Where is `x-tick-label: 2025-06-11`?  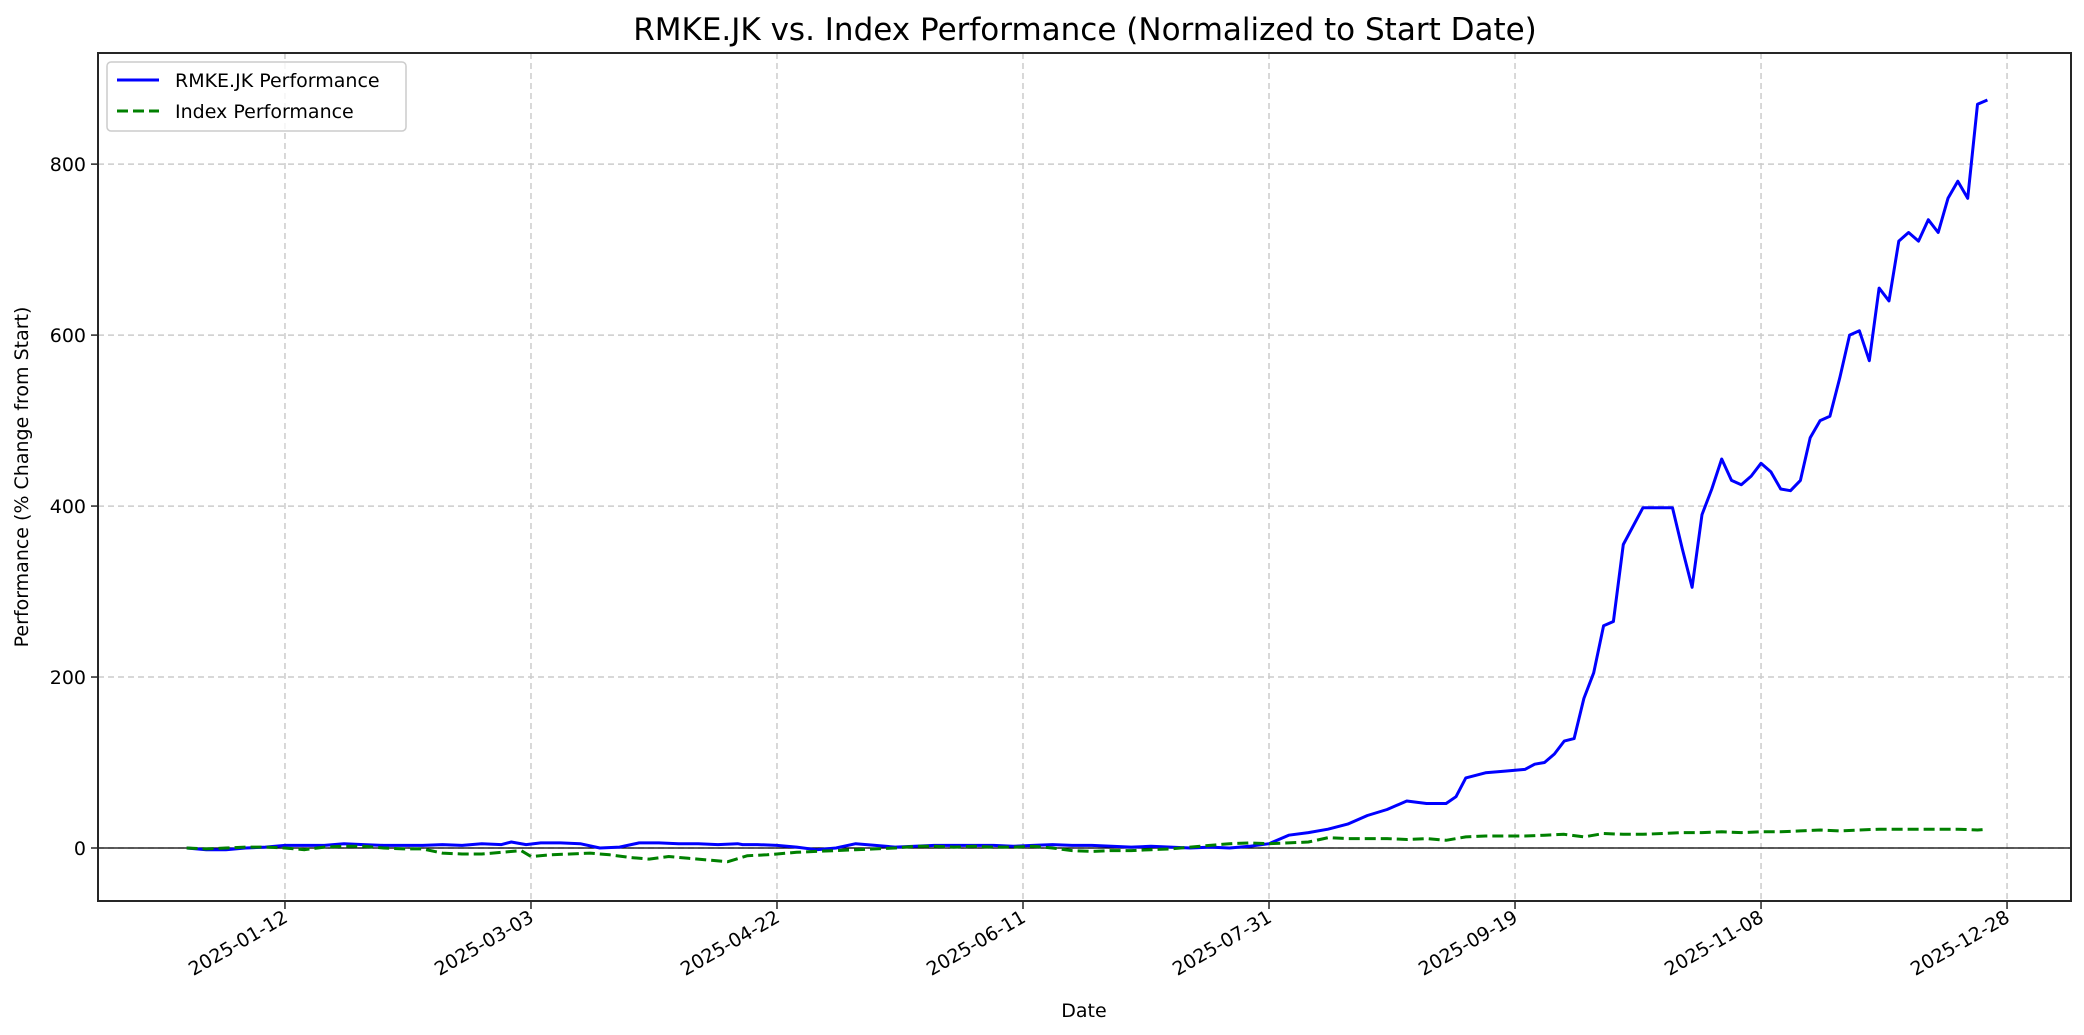 x-tick-label: 2025-06-11 is located at coordinates (976, 943).